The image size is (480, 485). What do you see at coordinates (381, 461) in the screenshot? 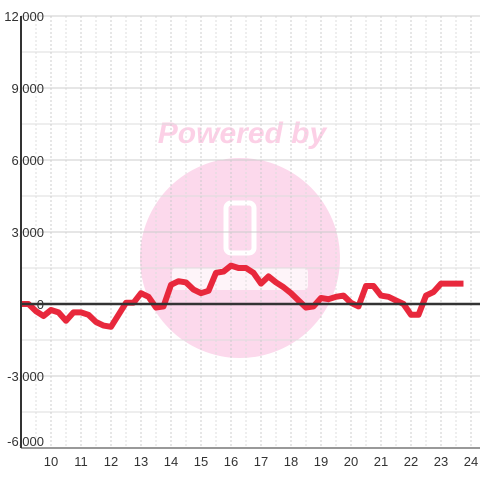
I see `x-tick-label: 21` at bounding box center [381, 461].